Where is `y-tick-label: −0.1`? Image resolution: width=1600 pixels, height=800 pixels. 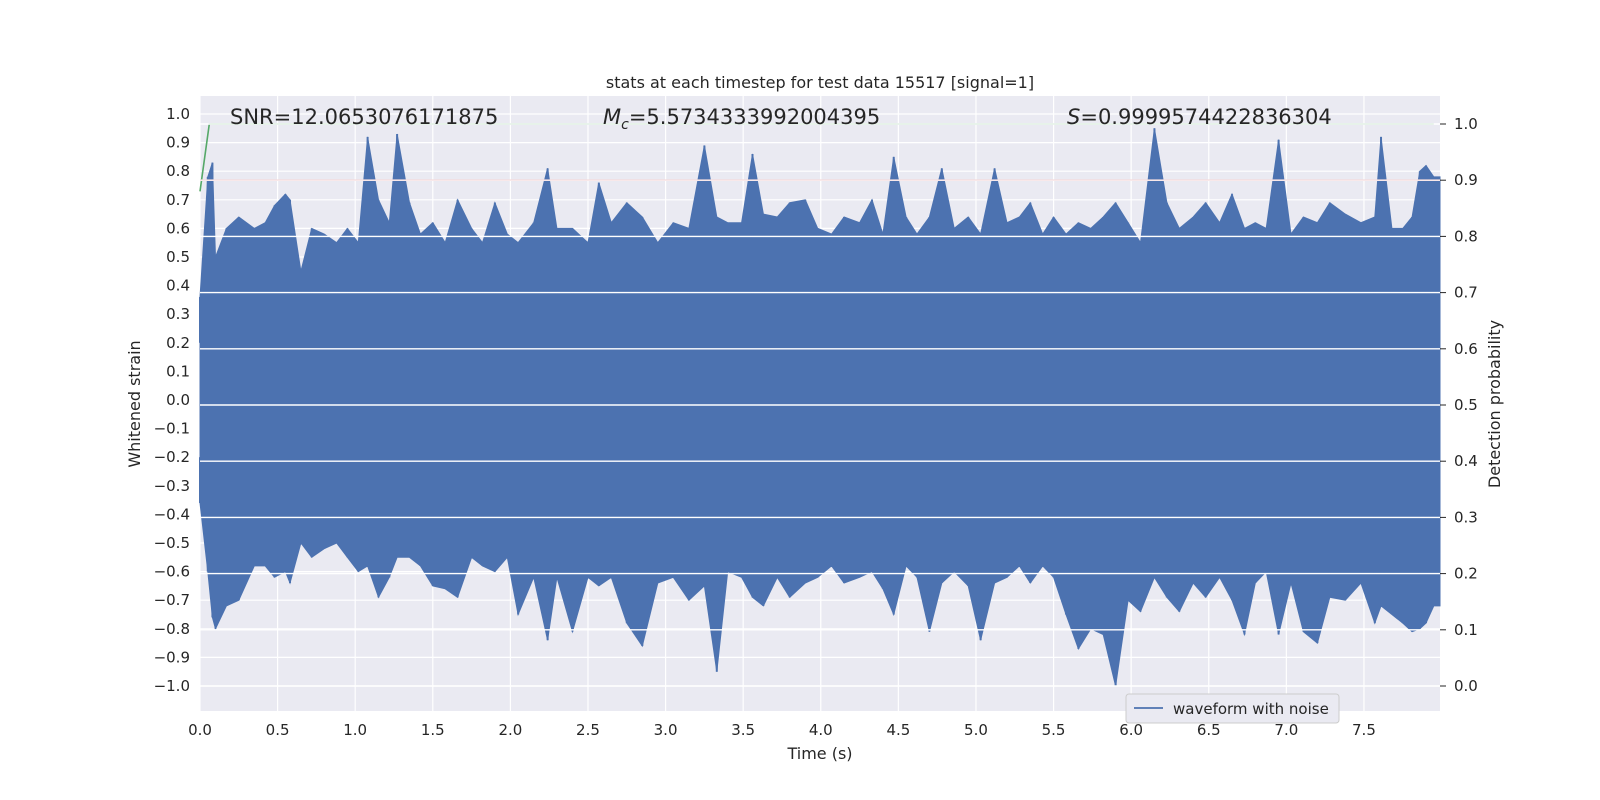 y-tick-label: −0.1 is located at coordinates (172, 429).